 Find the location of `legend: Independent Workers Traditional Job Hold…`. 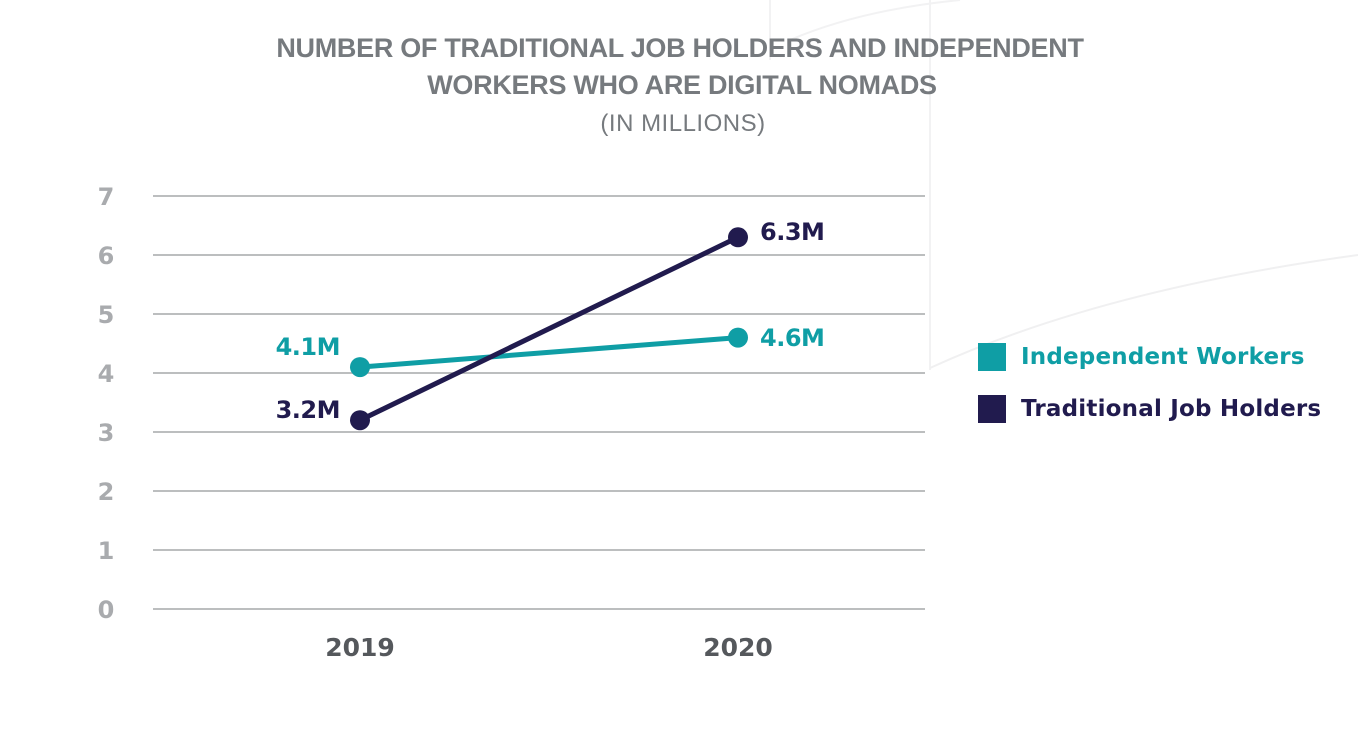

legend: Independent Workers Traditional Job Hold… is located at coordinates (1149, 394).